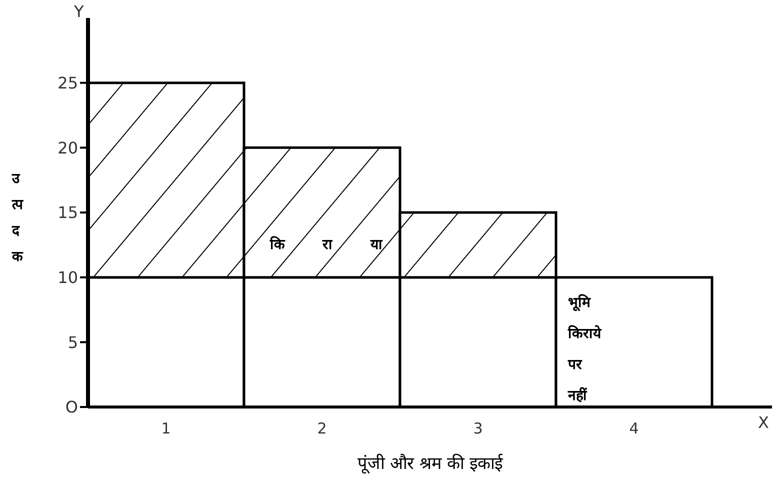 This screenshot has height=485, width=780. Describe the element at coordinates (478, 429) in the screenshot. I see `x-tick-label: 3` at that location.